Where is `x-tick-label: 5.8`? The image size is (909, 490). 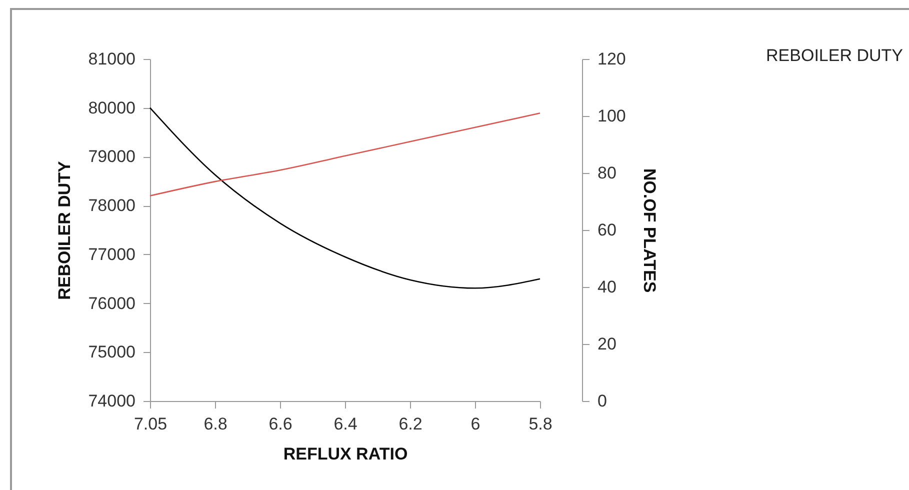
x-tick-label: 5.8 is located at coordinates (540, 424).